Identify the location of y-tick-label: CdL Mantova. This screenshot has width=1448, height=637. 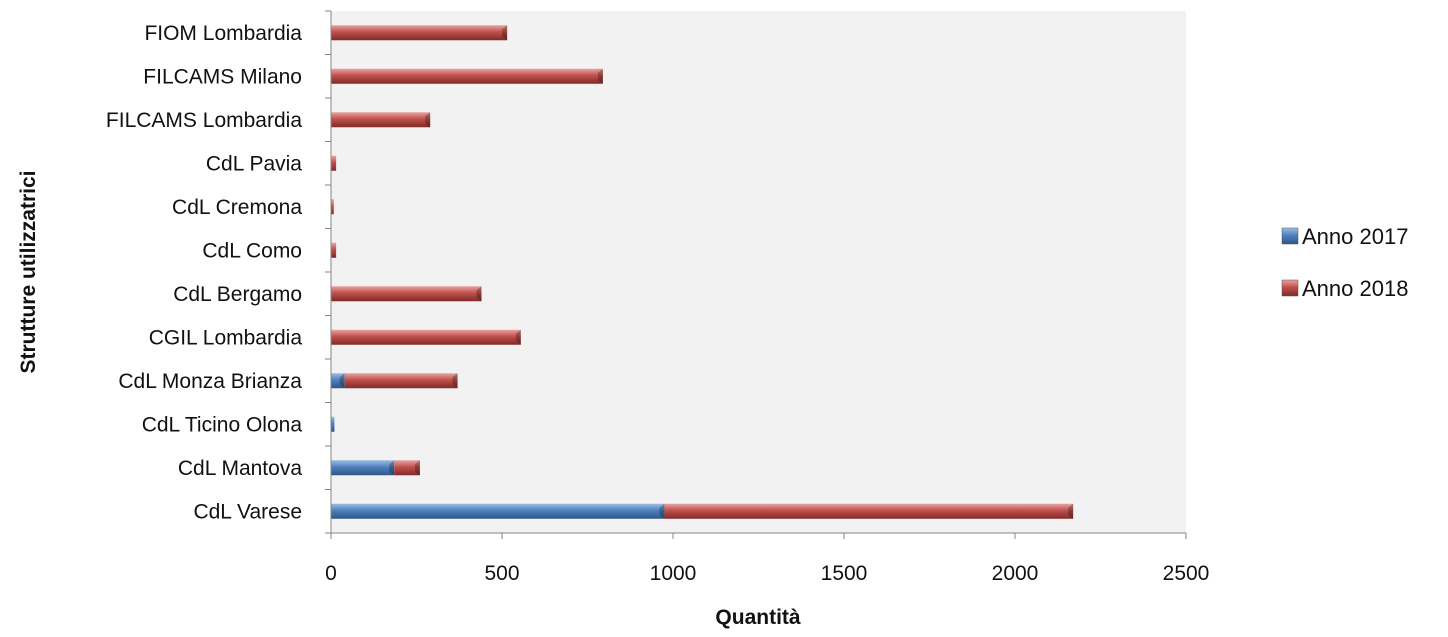
(240, 468).